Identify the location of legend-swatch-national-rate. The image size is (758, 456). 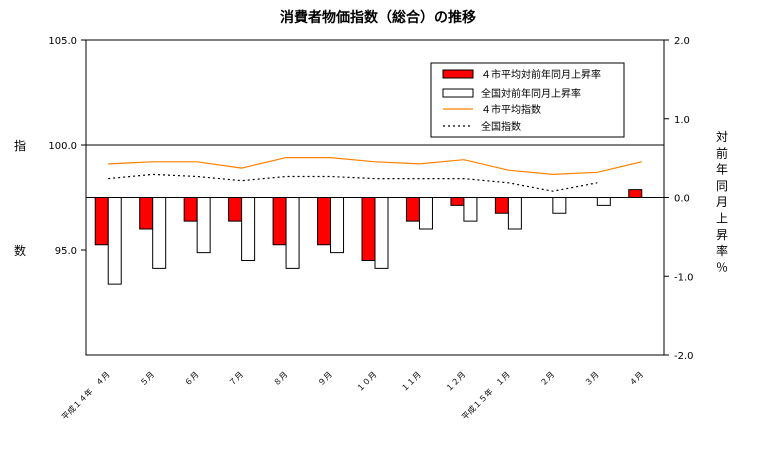
(458, 93).